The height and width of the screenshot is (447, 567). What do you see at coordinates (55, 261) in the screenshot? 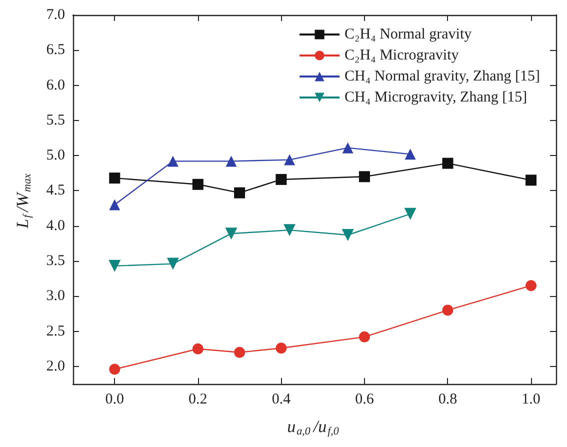
I see `y-tick-label: 3.5` at bounding box center [55, 261].